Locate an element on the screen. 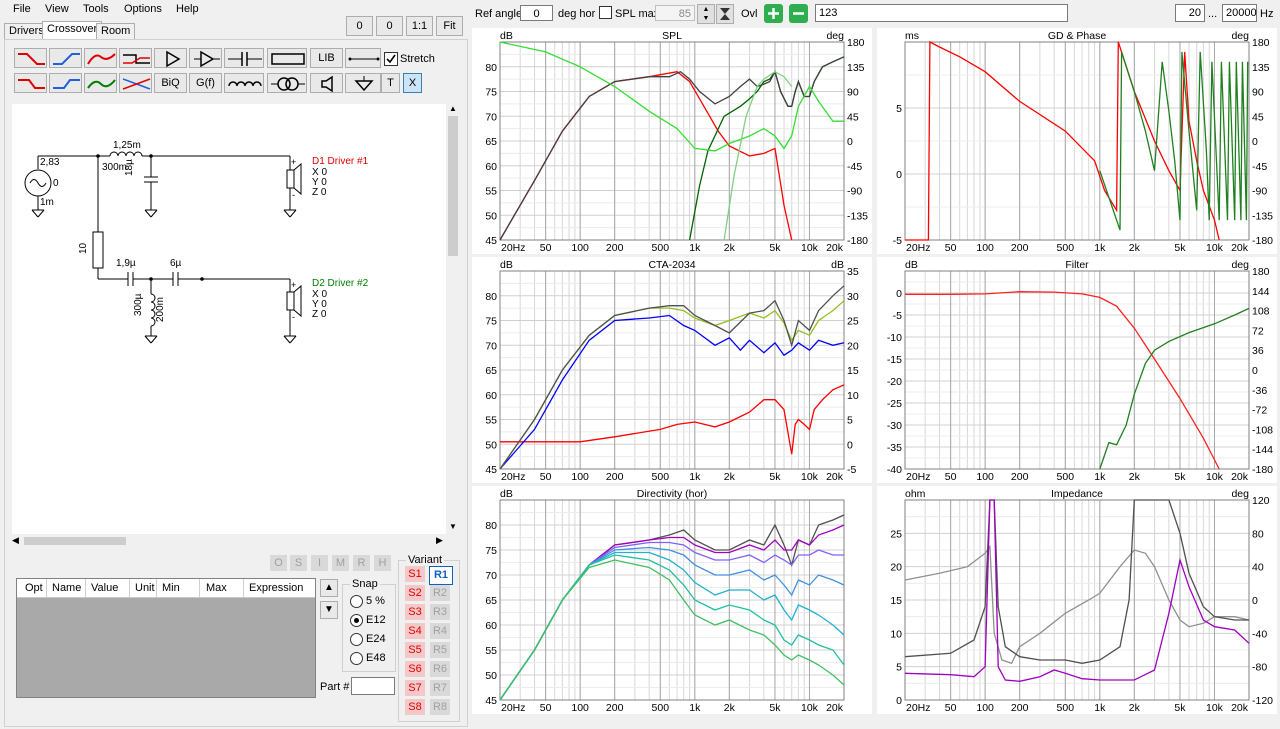  variant-s-button-4: S4 is located at coordinates (415, 631).